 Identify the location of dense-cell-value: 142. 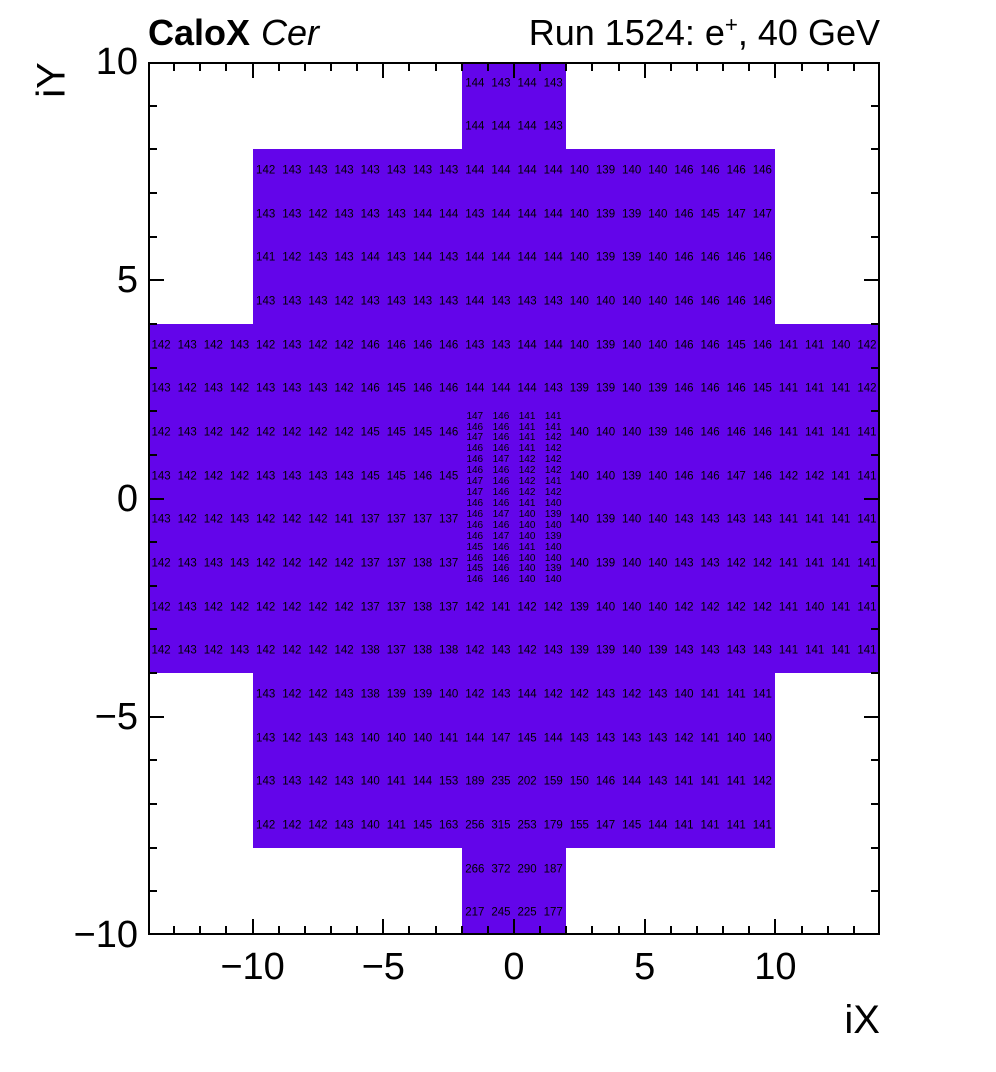
(553, 460).